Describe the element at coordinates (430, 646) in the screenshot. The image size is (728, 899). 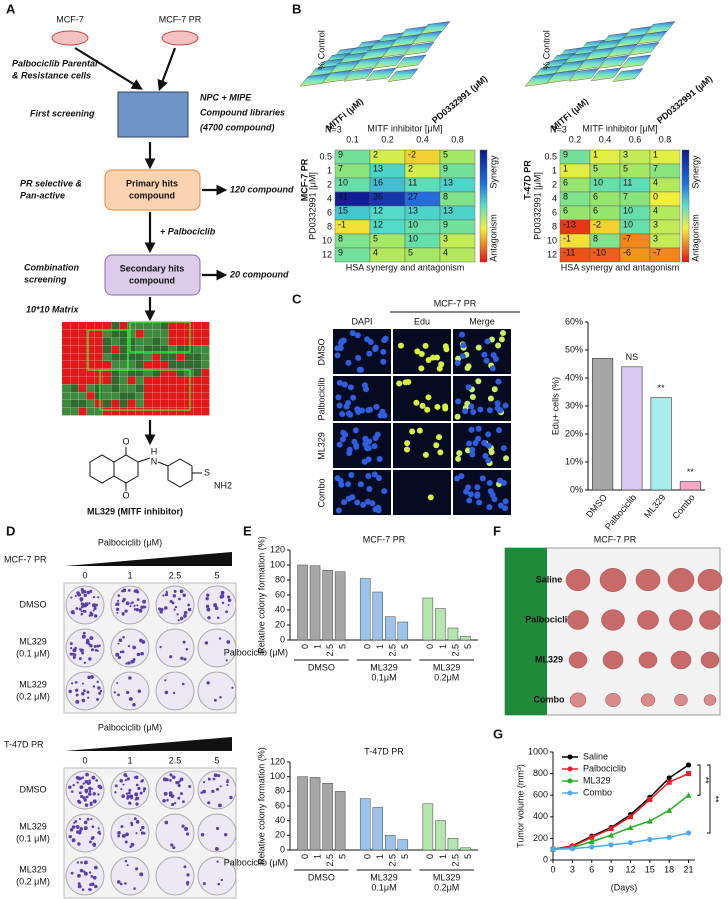
I see `x-tick-label: 0` at that location.